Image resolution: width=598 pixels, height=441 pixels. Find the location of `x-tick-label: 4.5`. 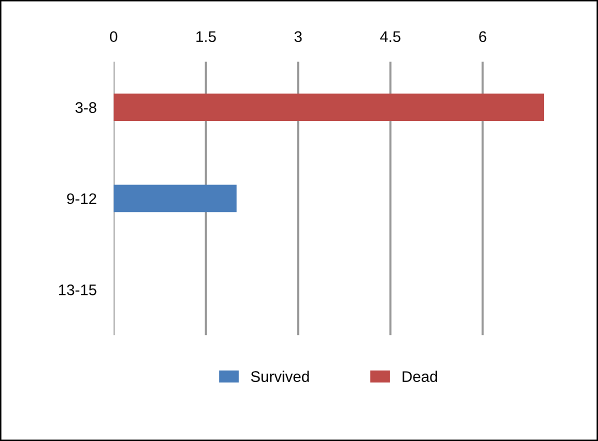

x-tick-label: 4.5 is located at coordinates (390, 36).